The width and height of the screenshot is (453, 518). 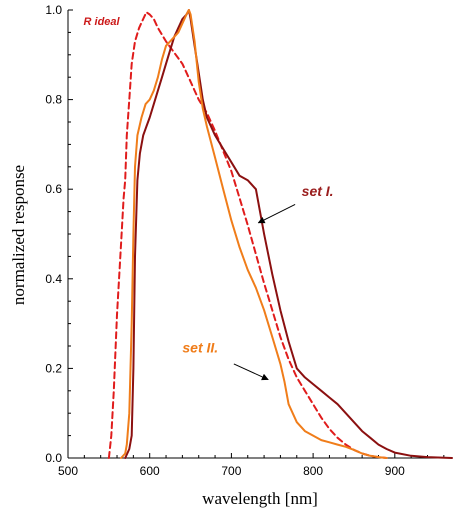 I want to click on annotation-label-2: set I., so click(x=318, y=191).